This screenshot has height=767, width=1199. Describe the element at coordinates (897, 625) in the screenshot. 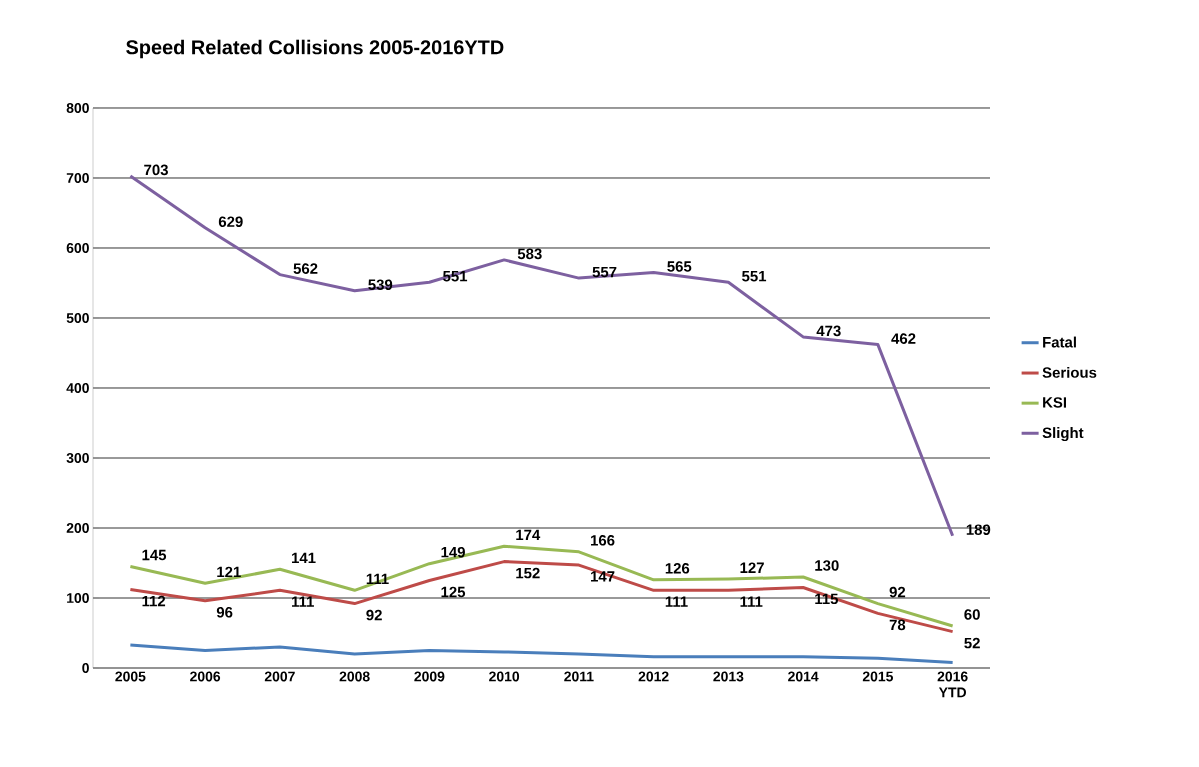

I see `data-label: 78` at that location.